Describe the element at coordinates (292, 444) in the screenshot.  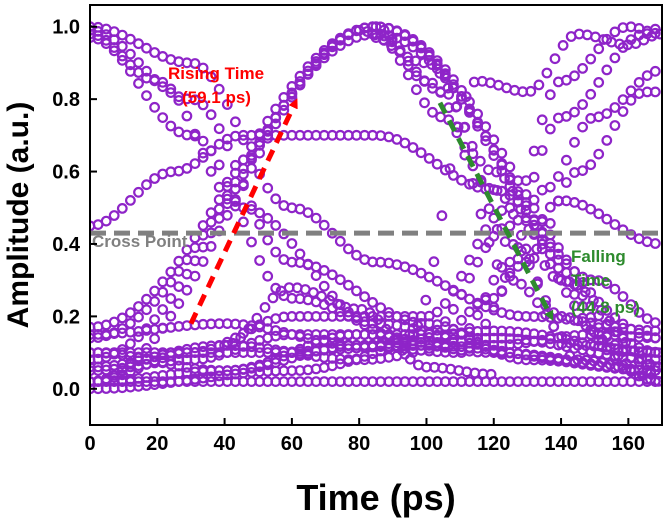
I see `x-tick-label: 60` at that location.